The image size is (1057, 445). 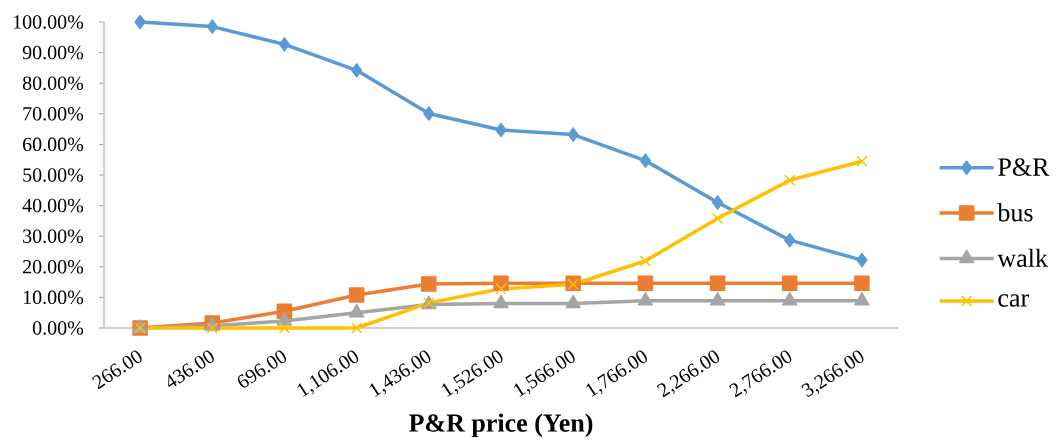 What do you see at coordinates (1013, 300) in the screenshot?
I see `legend-label: car` at bounding box center [1013, 300].